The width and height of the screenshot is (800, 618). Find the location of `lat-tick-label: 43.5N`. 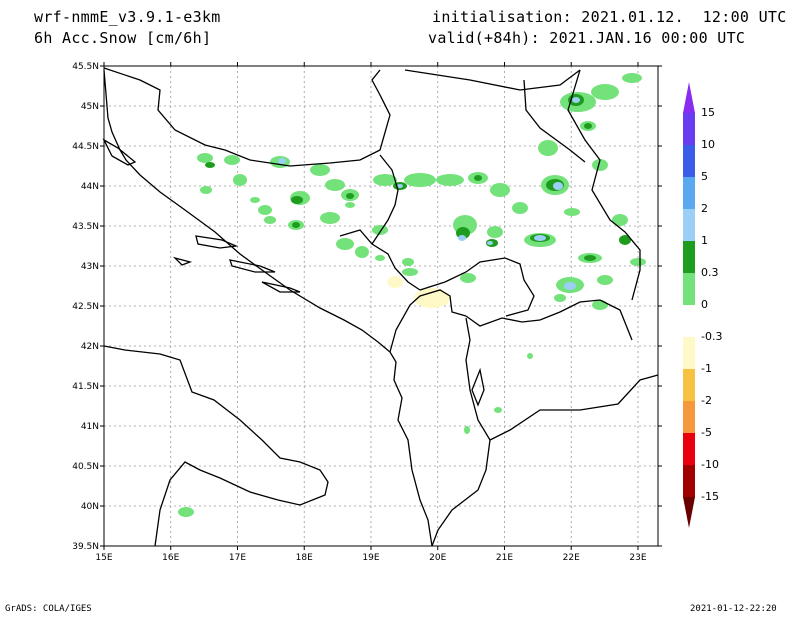

lat-tick-label: 43.5N is located at coordinates (85, 227).